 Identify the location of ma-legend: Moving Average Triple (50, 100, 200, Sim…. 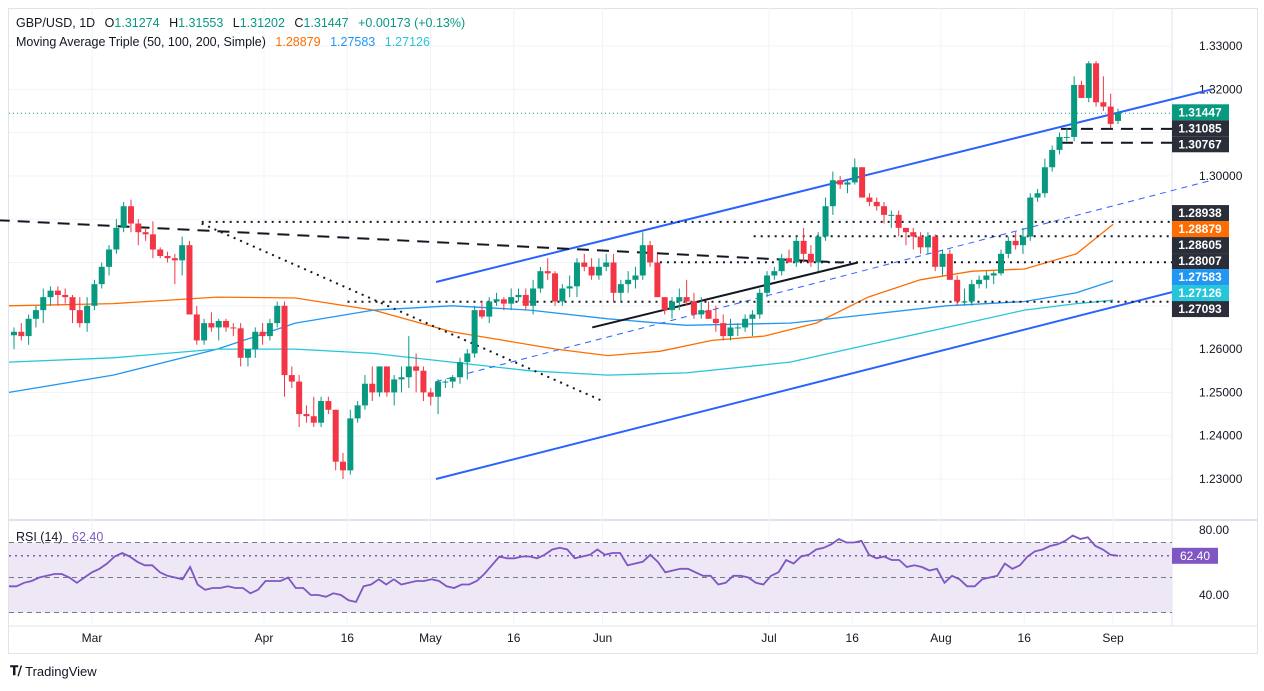
(226, 42).